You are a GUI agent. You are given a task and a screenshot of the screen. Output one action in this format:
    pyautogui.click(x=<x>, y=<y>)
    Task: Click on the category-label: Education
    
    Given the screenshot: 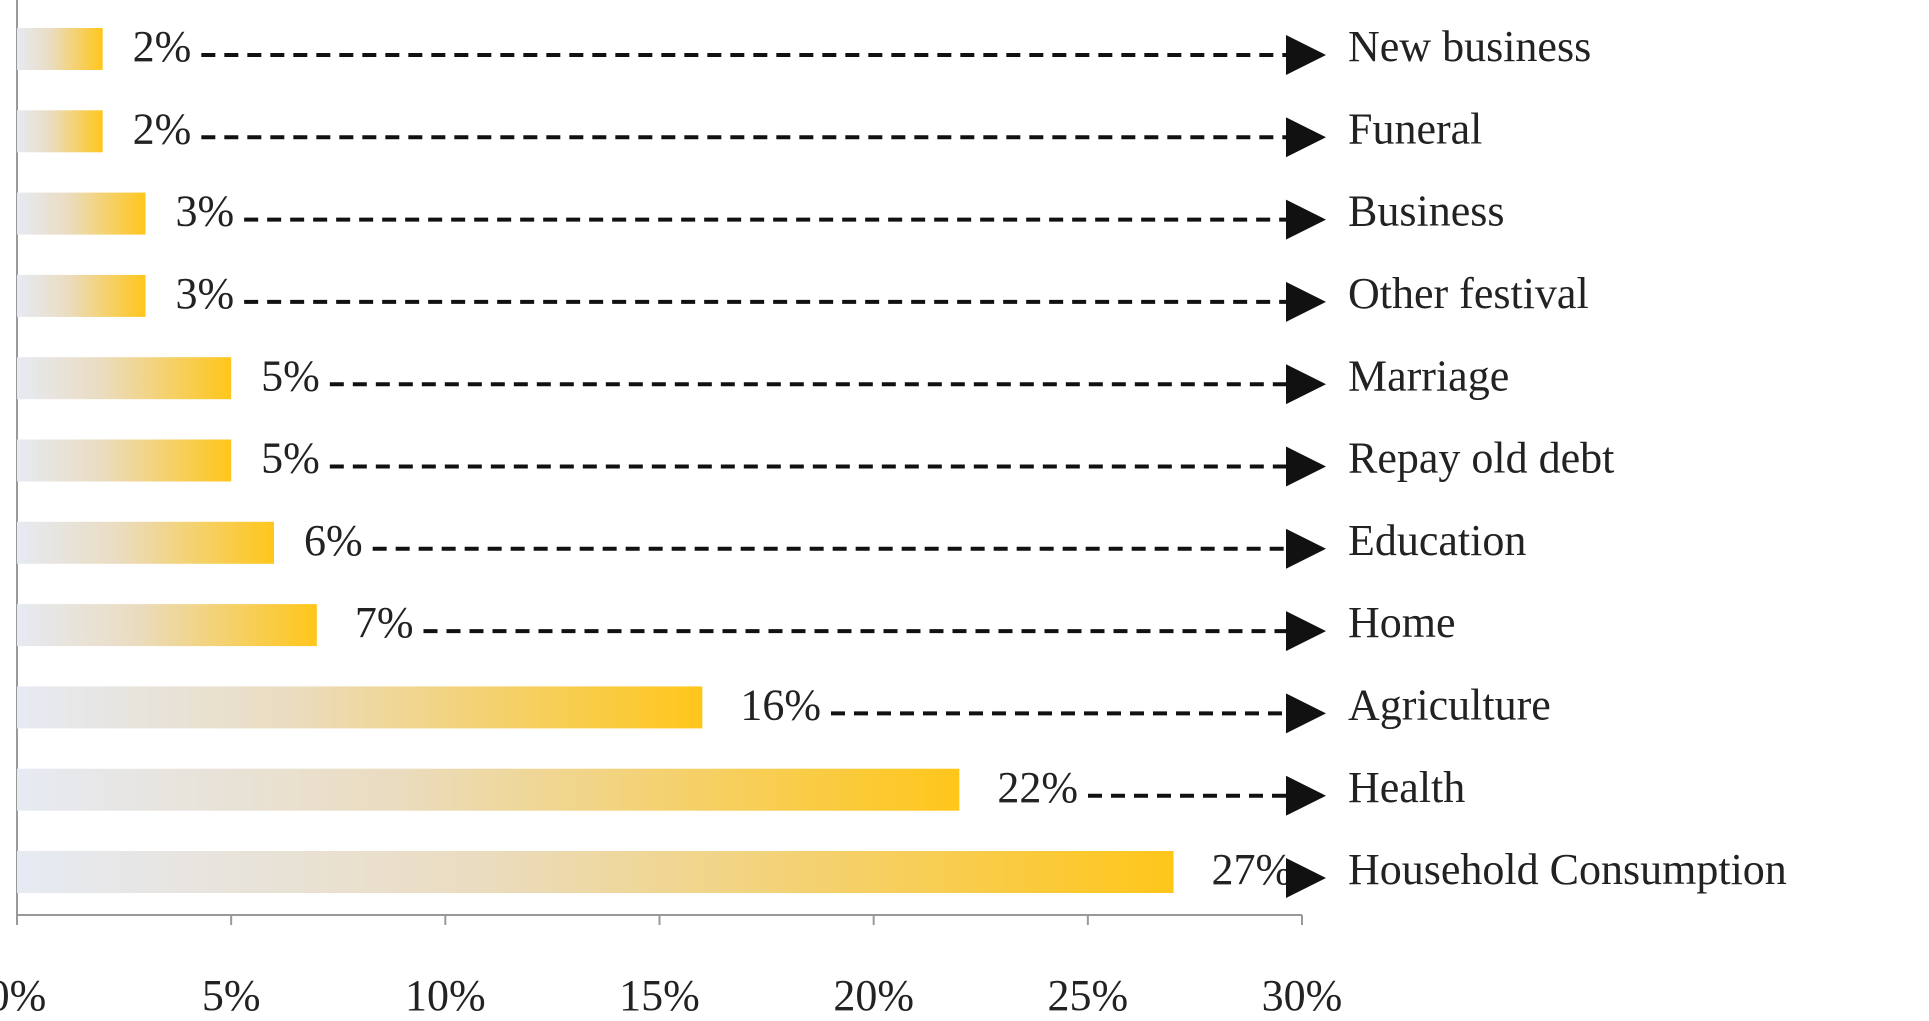 What is the action you would take?
    pyautogui.click(x=1437, y=540)
    